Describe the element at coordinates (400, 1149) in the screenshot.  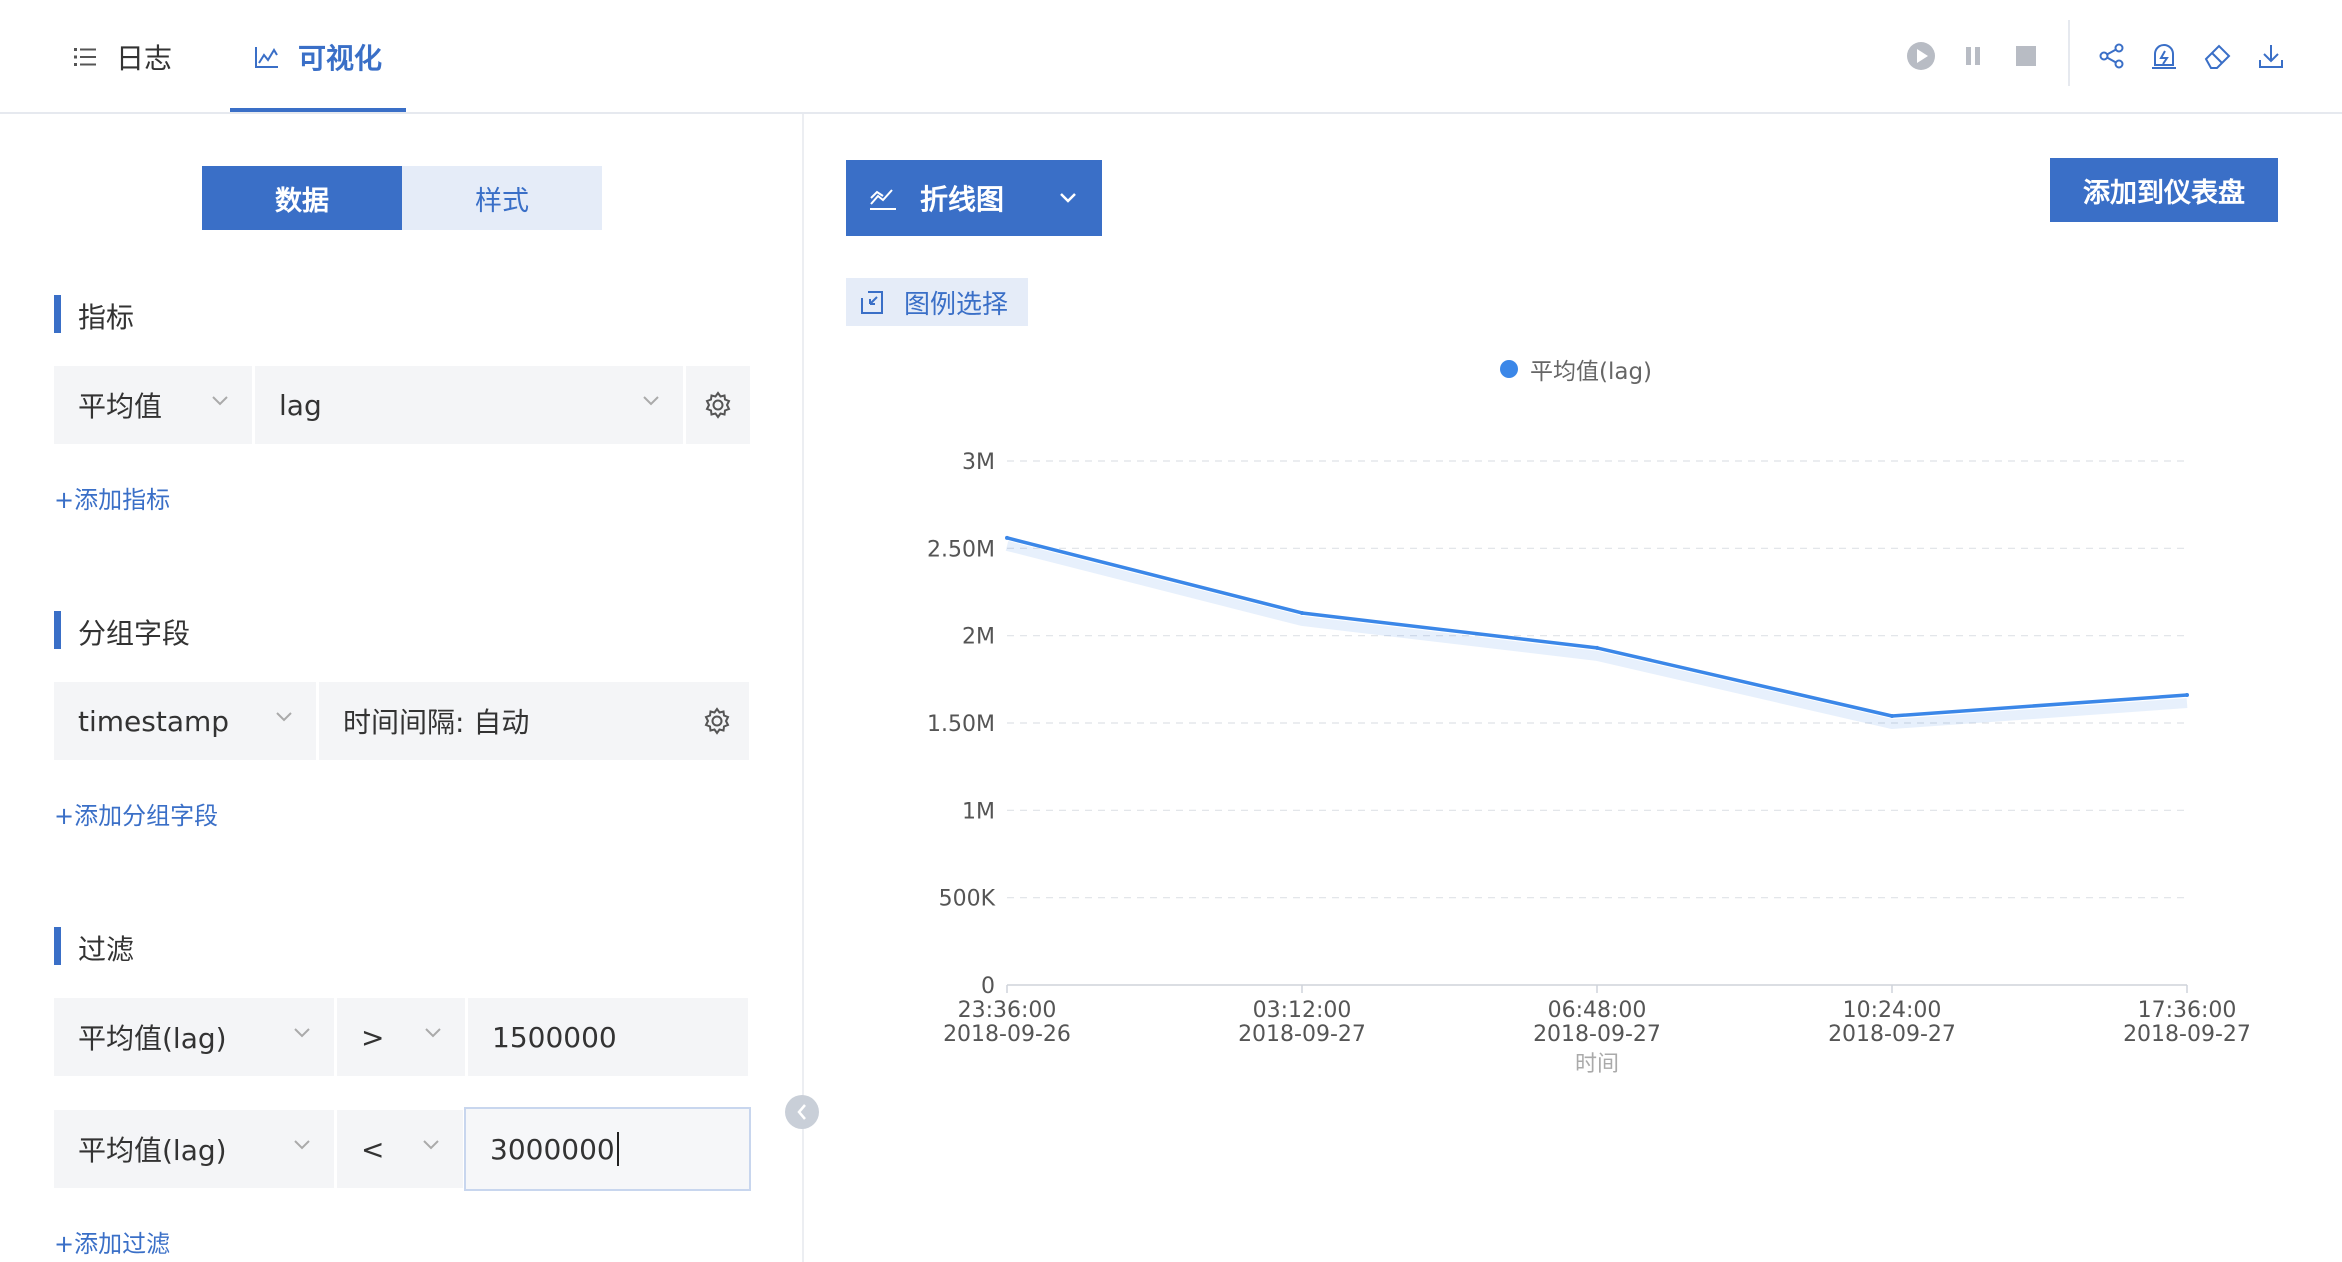
I see `filter-operator-select: <` at that location.